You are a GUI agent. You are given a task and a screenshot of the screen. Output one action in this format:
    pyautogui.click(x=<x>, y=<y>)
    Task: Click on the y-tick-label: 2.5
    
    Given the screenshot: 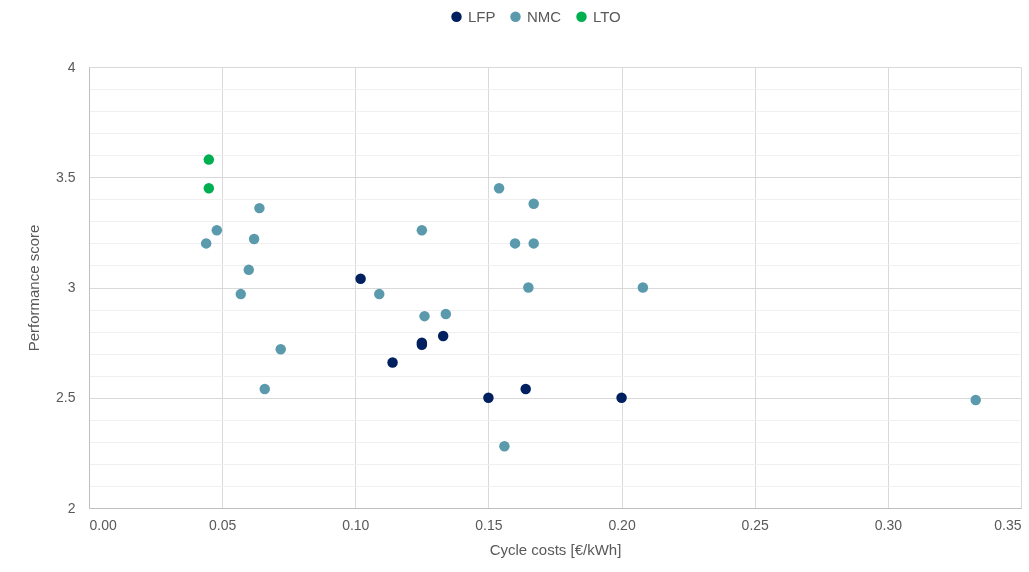 What is the action you would take?
    pyautogui.click(x=66, y=397)
    